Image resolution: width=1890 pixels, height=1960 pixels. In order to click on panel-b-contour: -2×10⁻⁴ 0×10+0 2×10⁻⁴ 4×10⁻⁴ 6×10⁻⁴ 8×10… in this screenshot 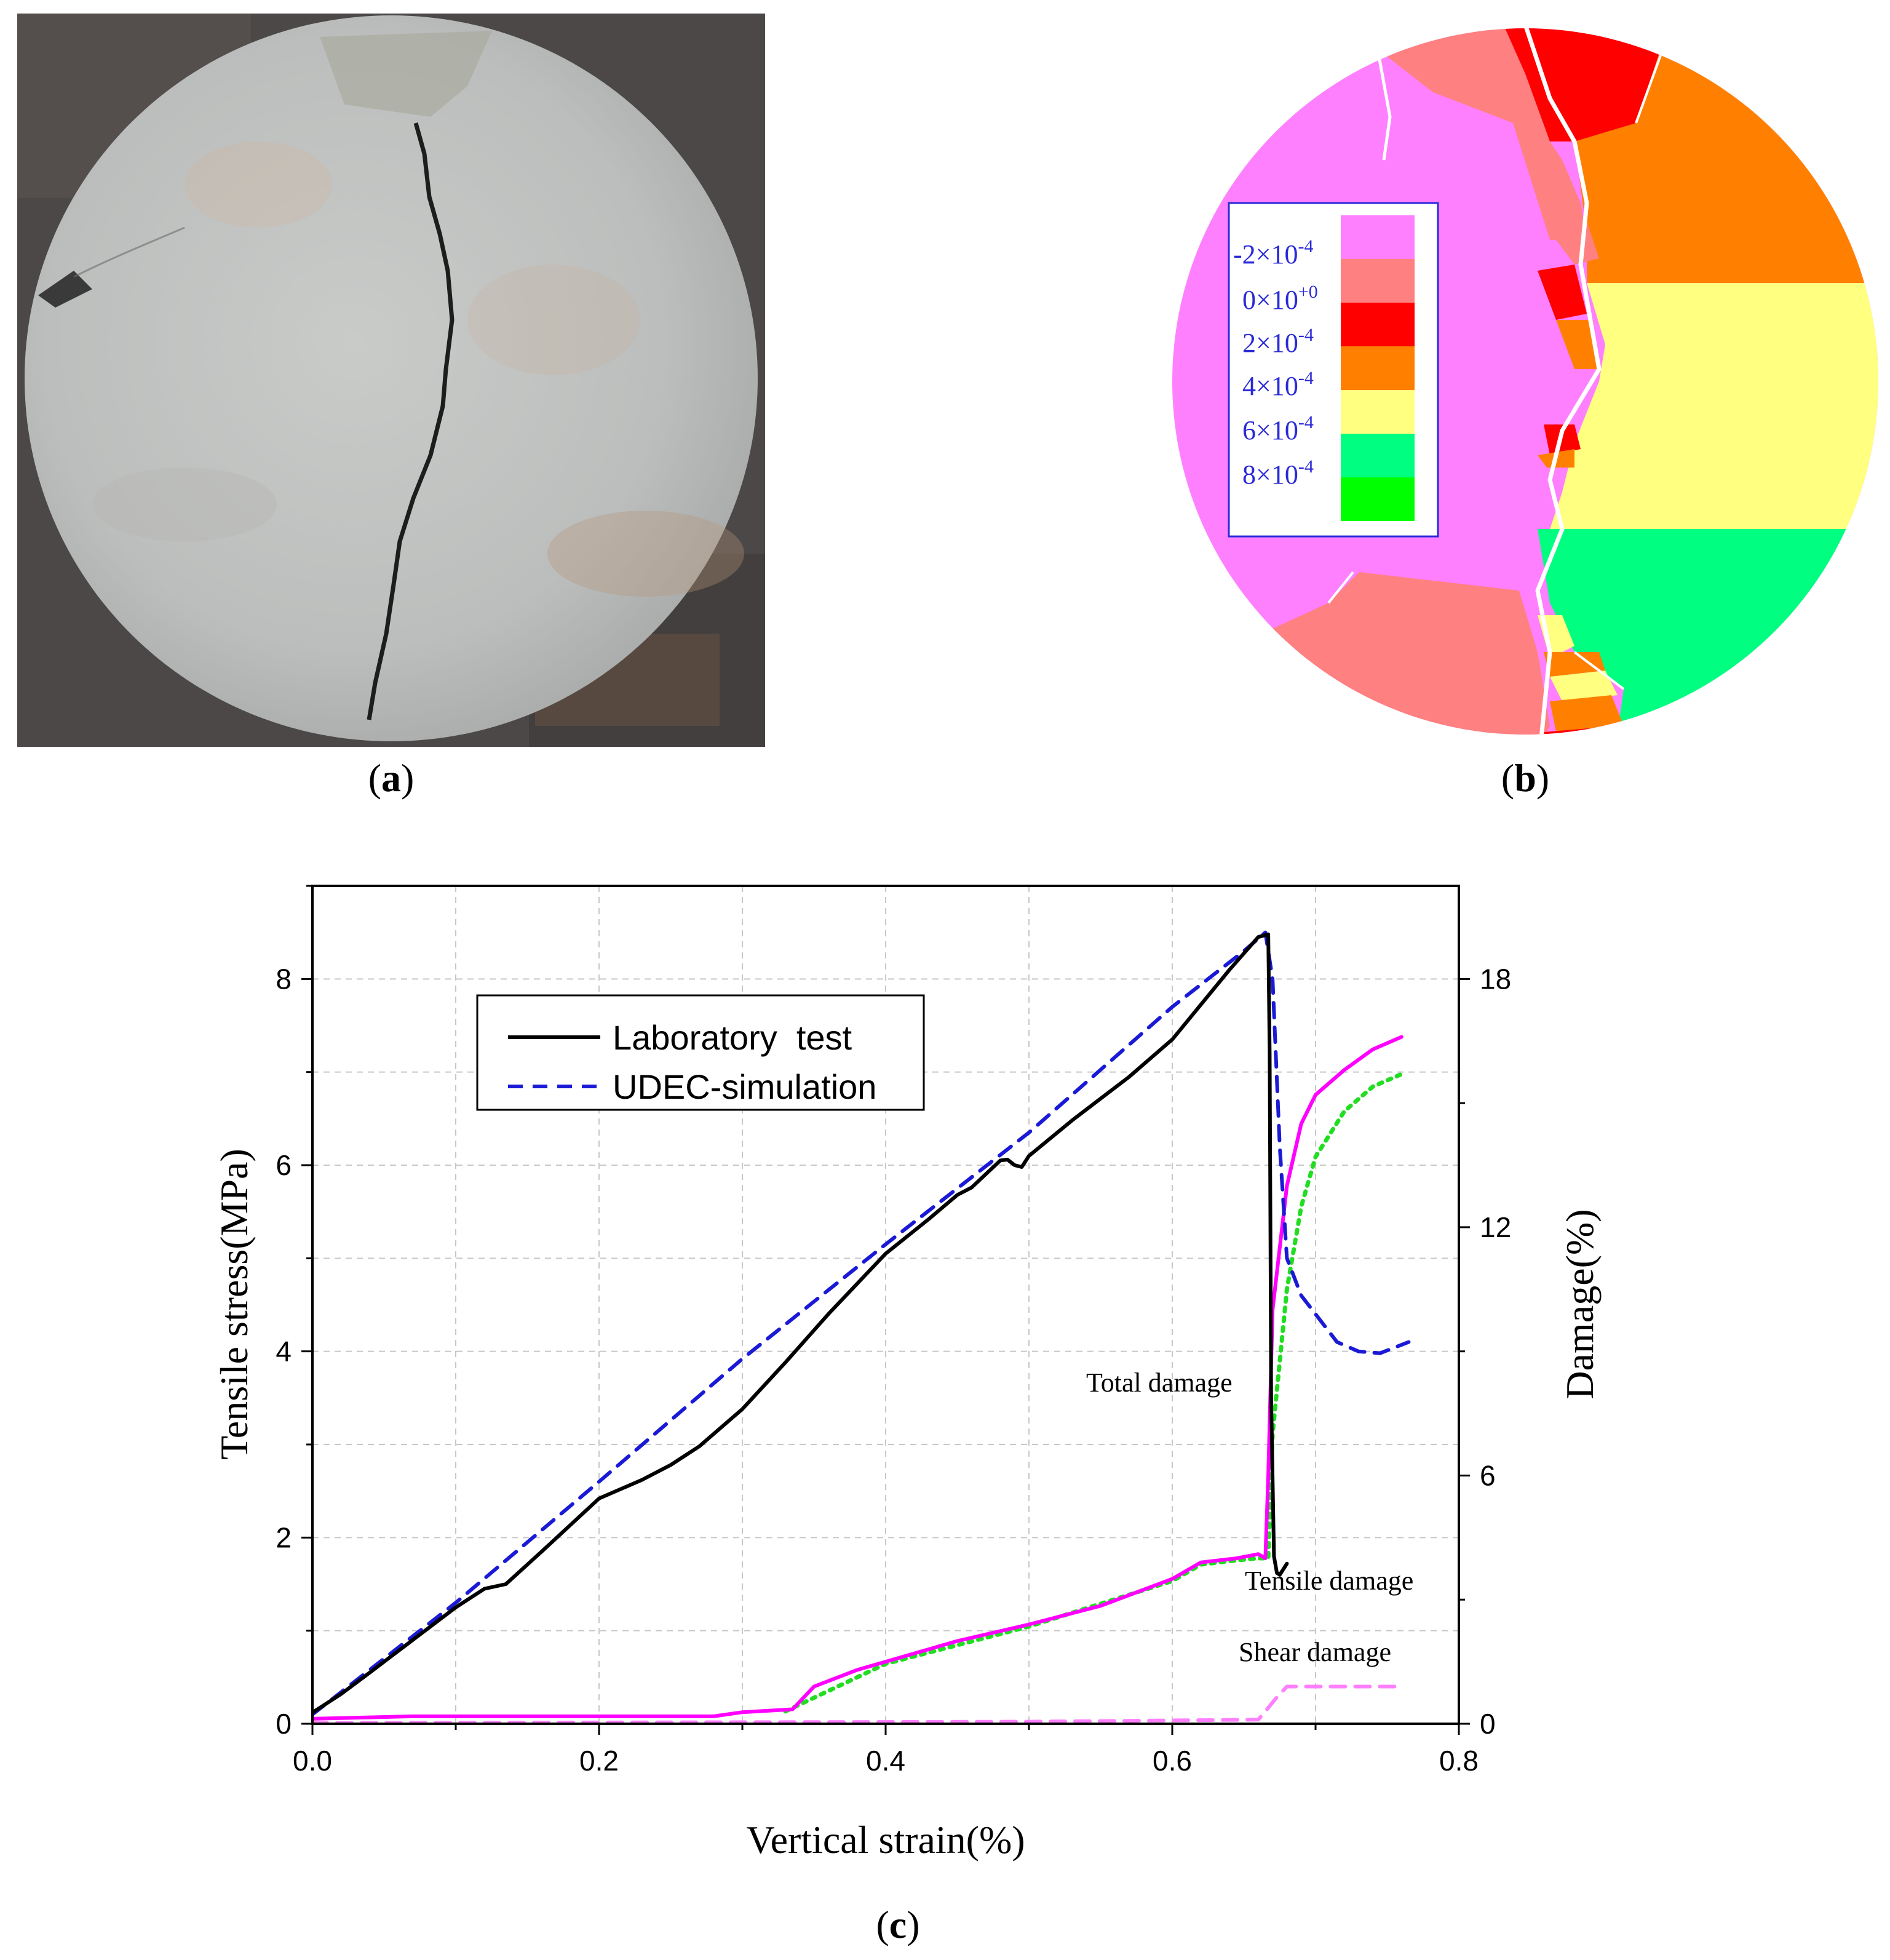, I will do `click(1525, 381)`.